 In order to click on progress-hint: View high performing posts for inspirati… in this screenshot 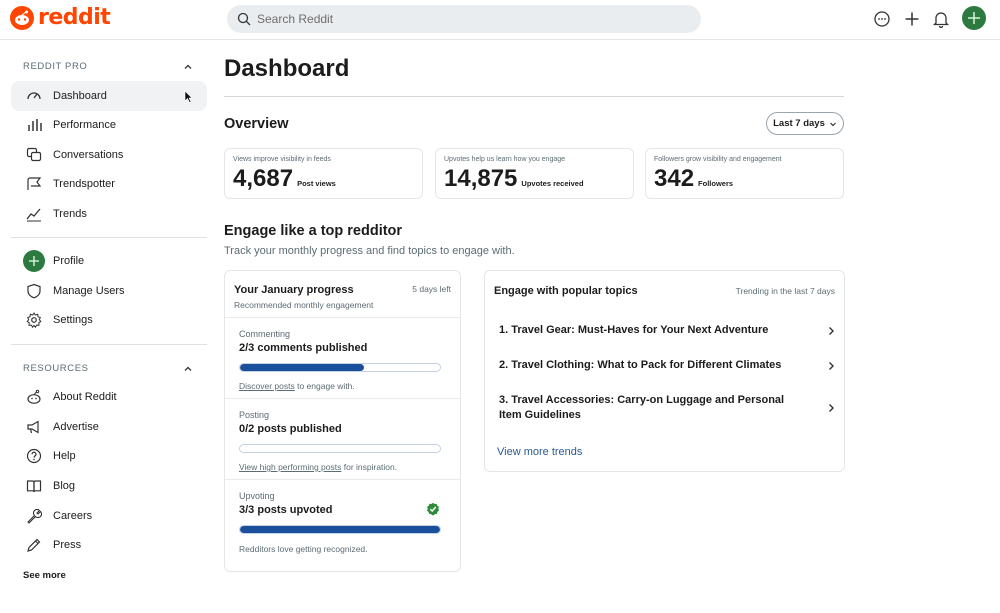, I will do `click(318, 467)`.